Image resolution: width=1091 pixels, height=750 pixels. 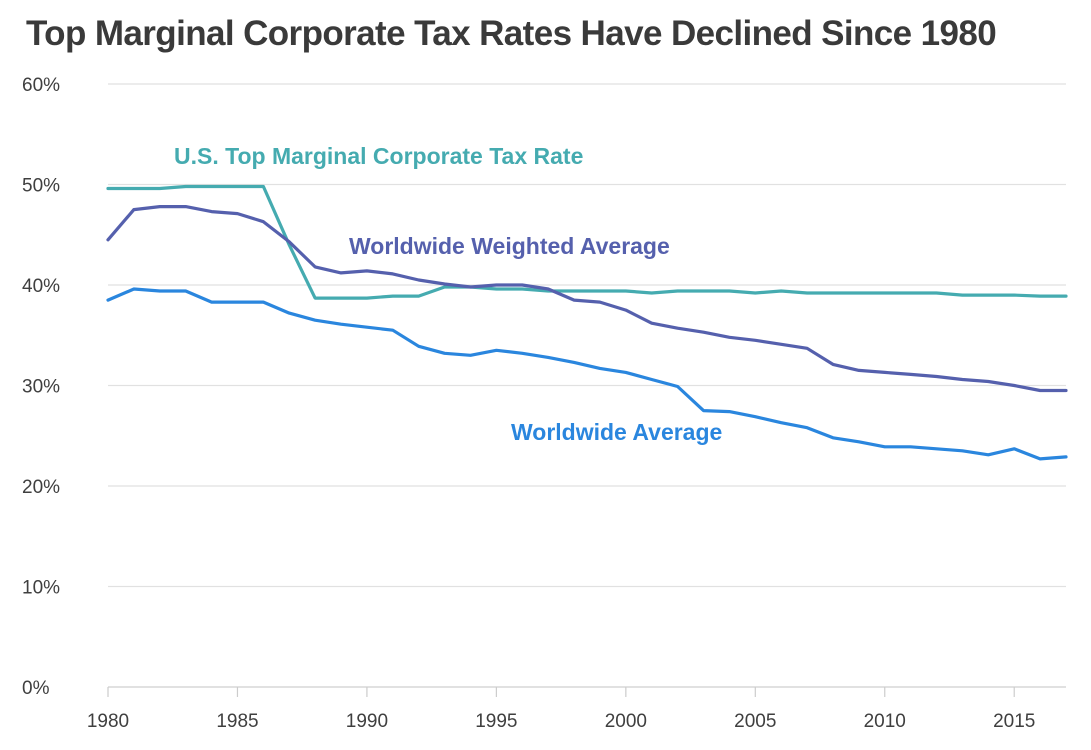 I want to click on us-top-marginal-rate-line, so click(x=587, y=242).